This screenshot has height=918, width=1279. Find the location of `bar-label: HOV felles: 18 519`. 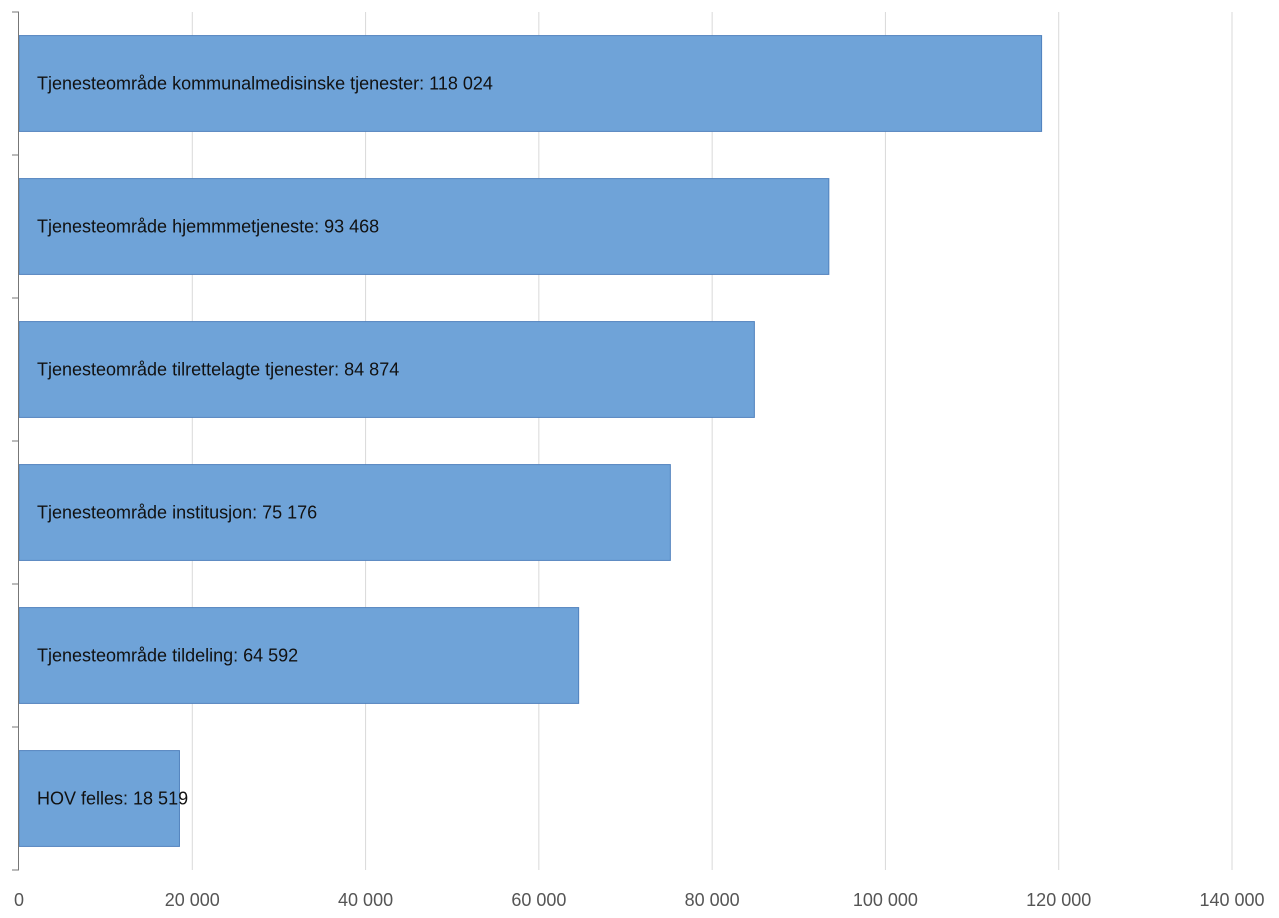

bar-label: HOV felles: 18 519 is located at coordinates (112, 799).